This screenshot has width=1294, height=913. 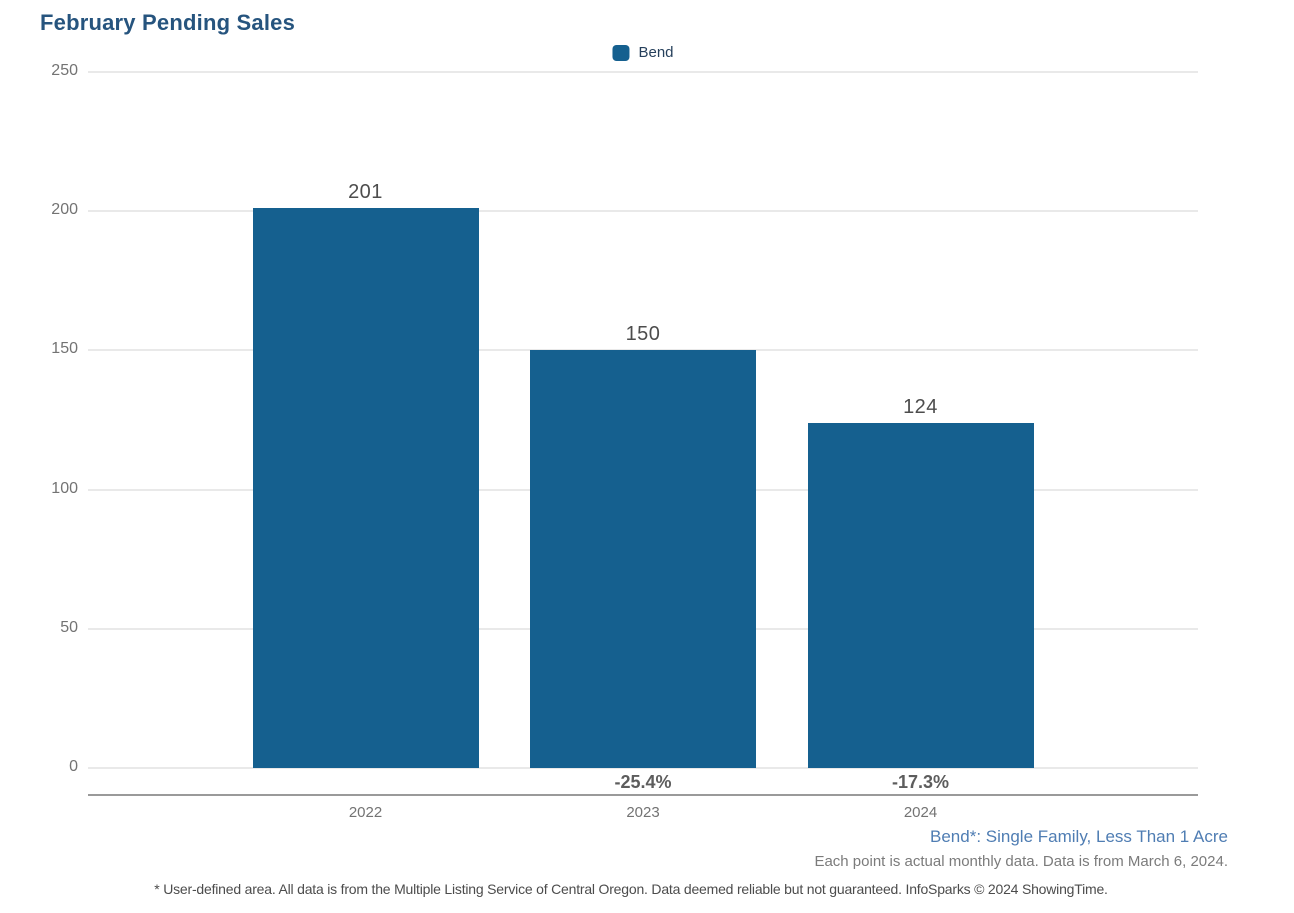 I want to click on ytick-150: 150, so click(x=64, y=349).